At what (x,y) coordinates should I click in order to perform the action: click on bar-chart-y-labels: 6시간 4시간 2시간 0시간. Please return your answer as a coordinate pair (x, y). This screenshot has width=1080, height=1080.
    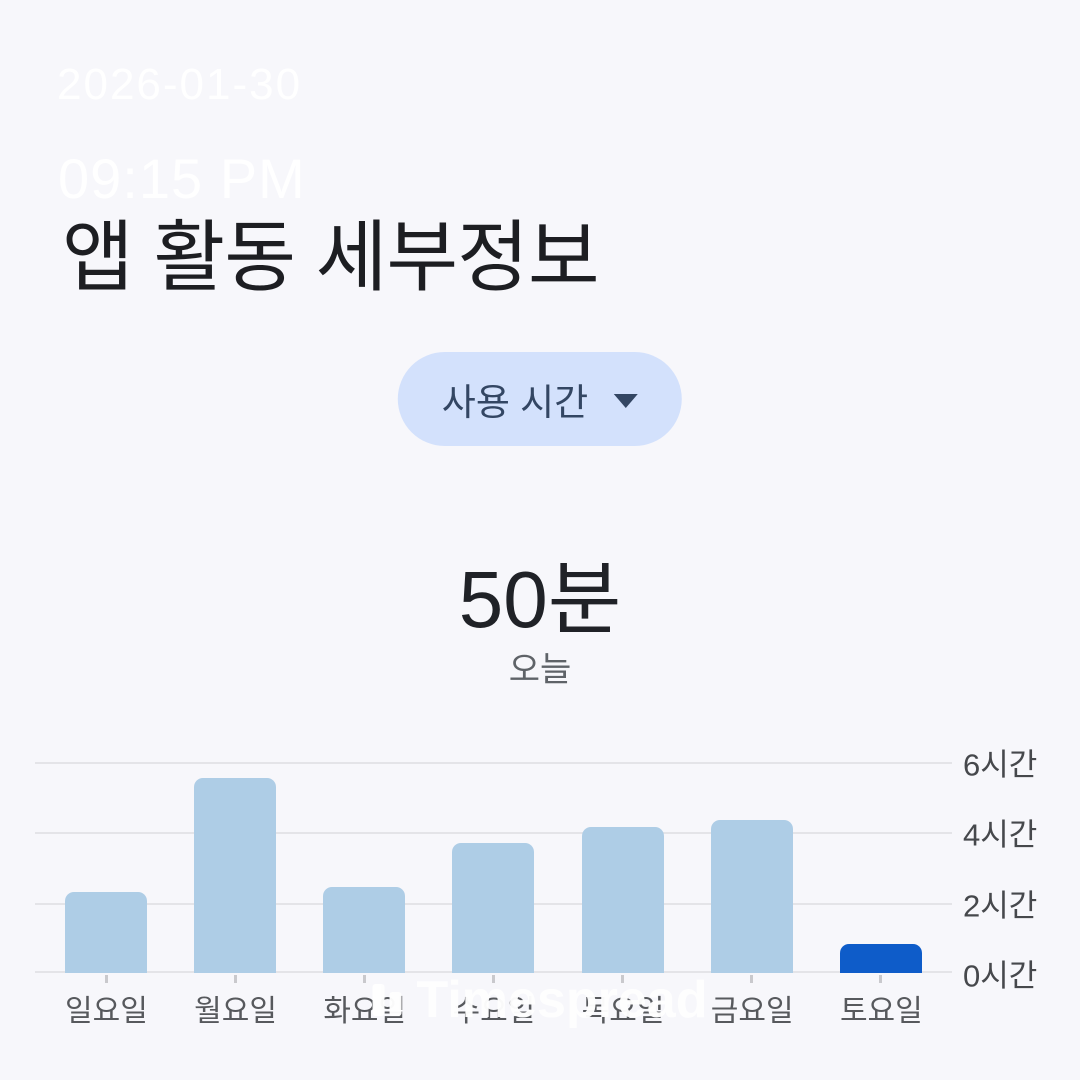
    Looking at the image, I should click on (1021, 871).